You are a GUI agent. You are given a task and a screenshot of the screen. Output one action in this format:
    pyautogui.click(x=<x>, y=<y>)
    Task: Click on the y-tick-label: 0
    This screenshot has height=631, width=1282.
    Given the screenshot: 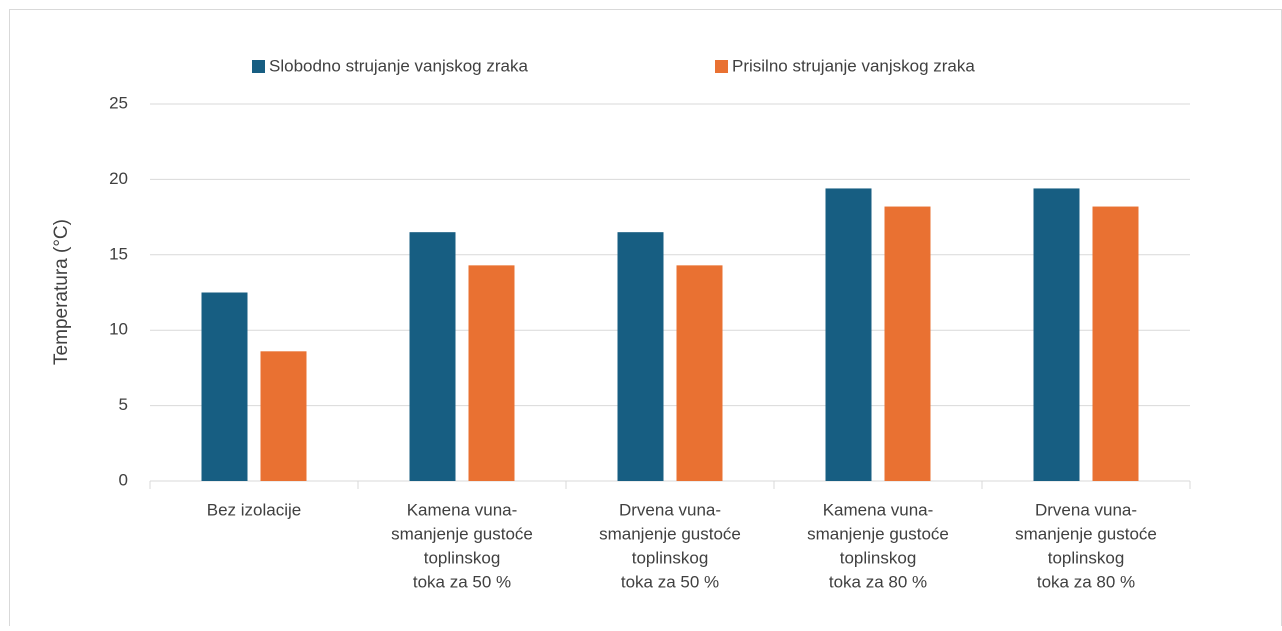 What is the action you would take?
    pyautogui.click(x=123, y=479)
    